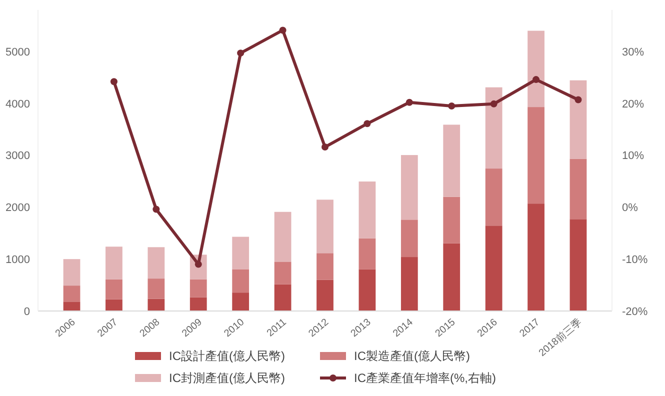 The image size is (665, 396). I want to click on y-tick-label: 4000, so click(18, 104).